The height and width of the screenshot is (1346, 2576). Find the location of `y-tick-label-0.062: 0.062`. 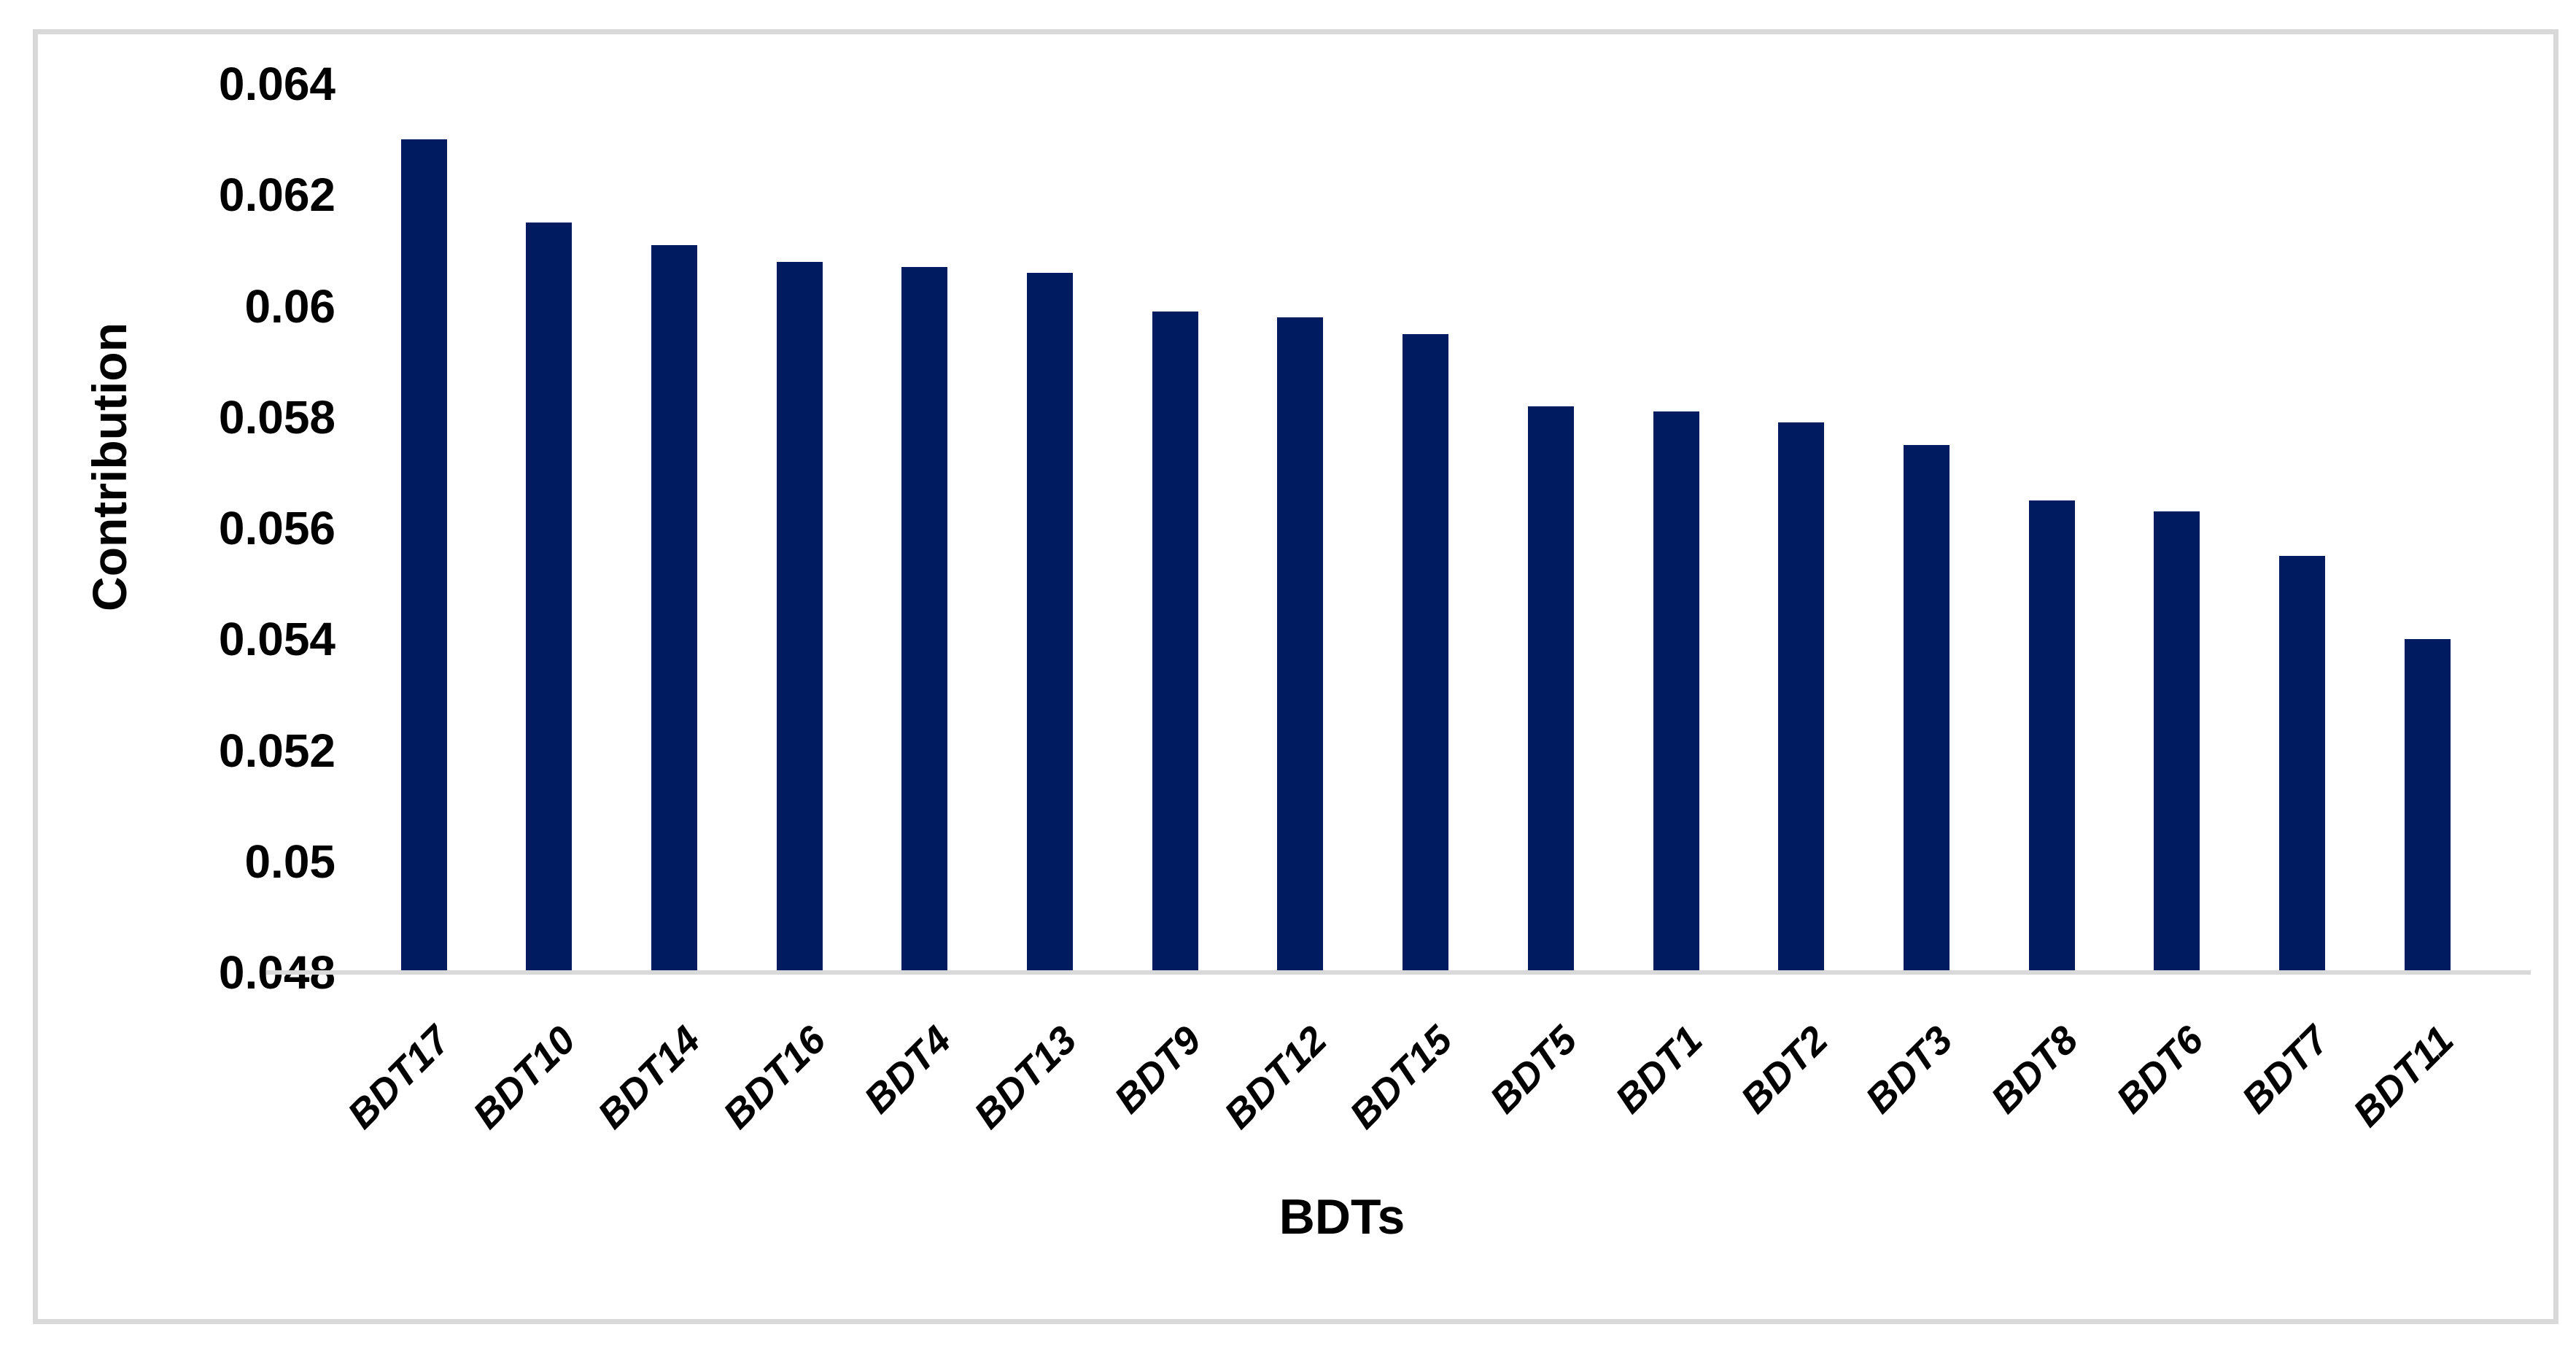

y-tick-label-0.062: 0.062 is located at coordinates (277, 196).